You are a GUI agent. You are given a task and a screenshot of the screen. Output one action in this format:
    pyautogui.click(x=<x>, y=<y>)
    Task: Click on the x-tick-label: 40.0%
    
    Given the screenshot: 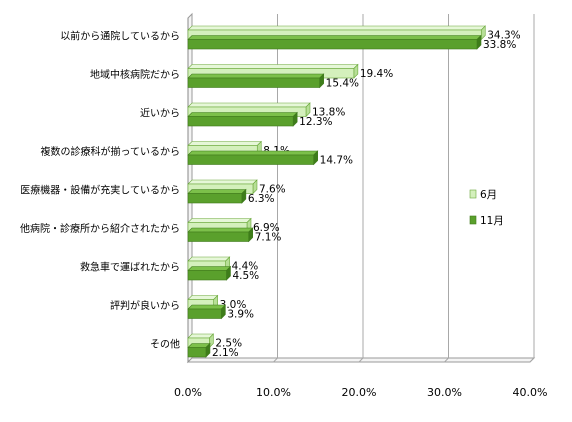 What is the action you would take?
    pyautogui.click(x=530, y=392)
    